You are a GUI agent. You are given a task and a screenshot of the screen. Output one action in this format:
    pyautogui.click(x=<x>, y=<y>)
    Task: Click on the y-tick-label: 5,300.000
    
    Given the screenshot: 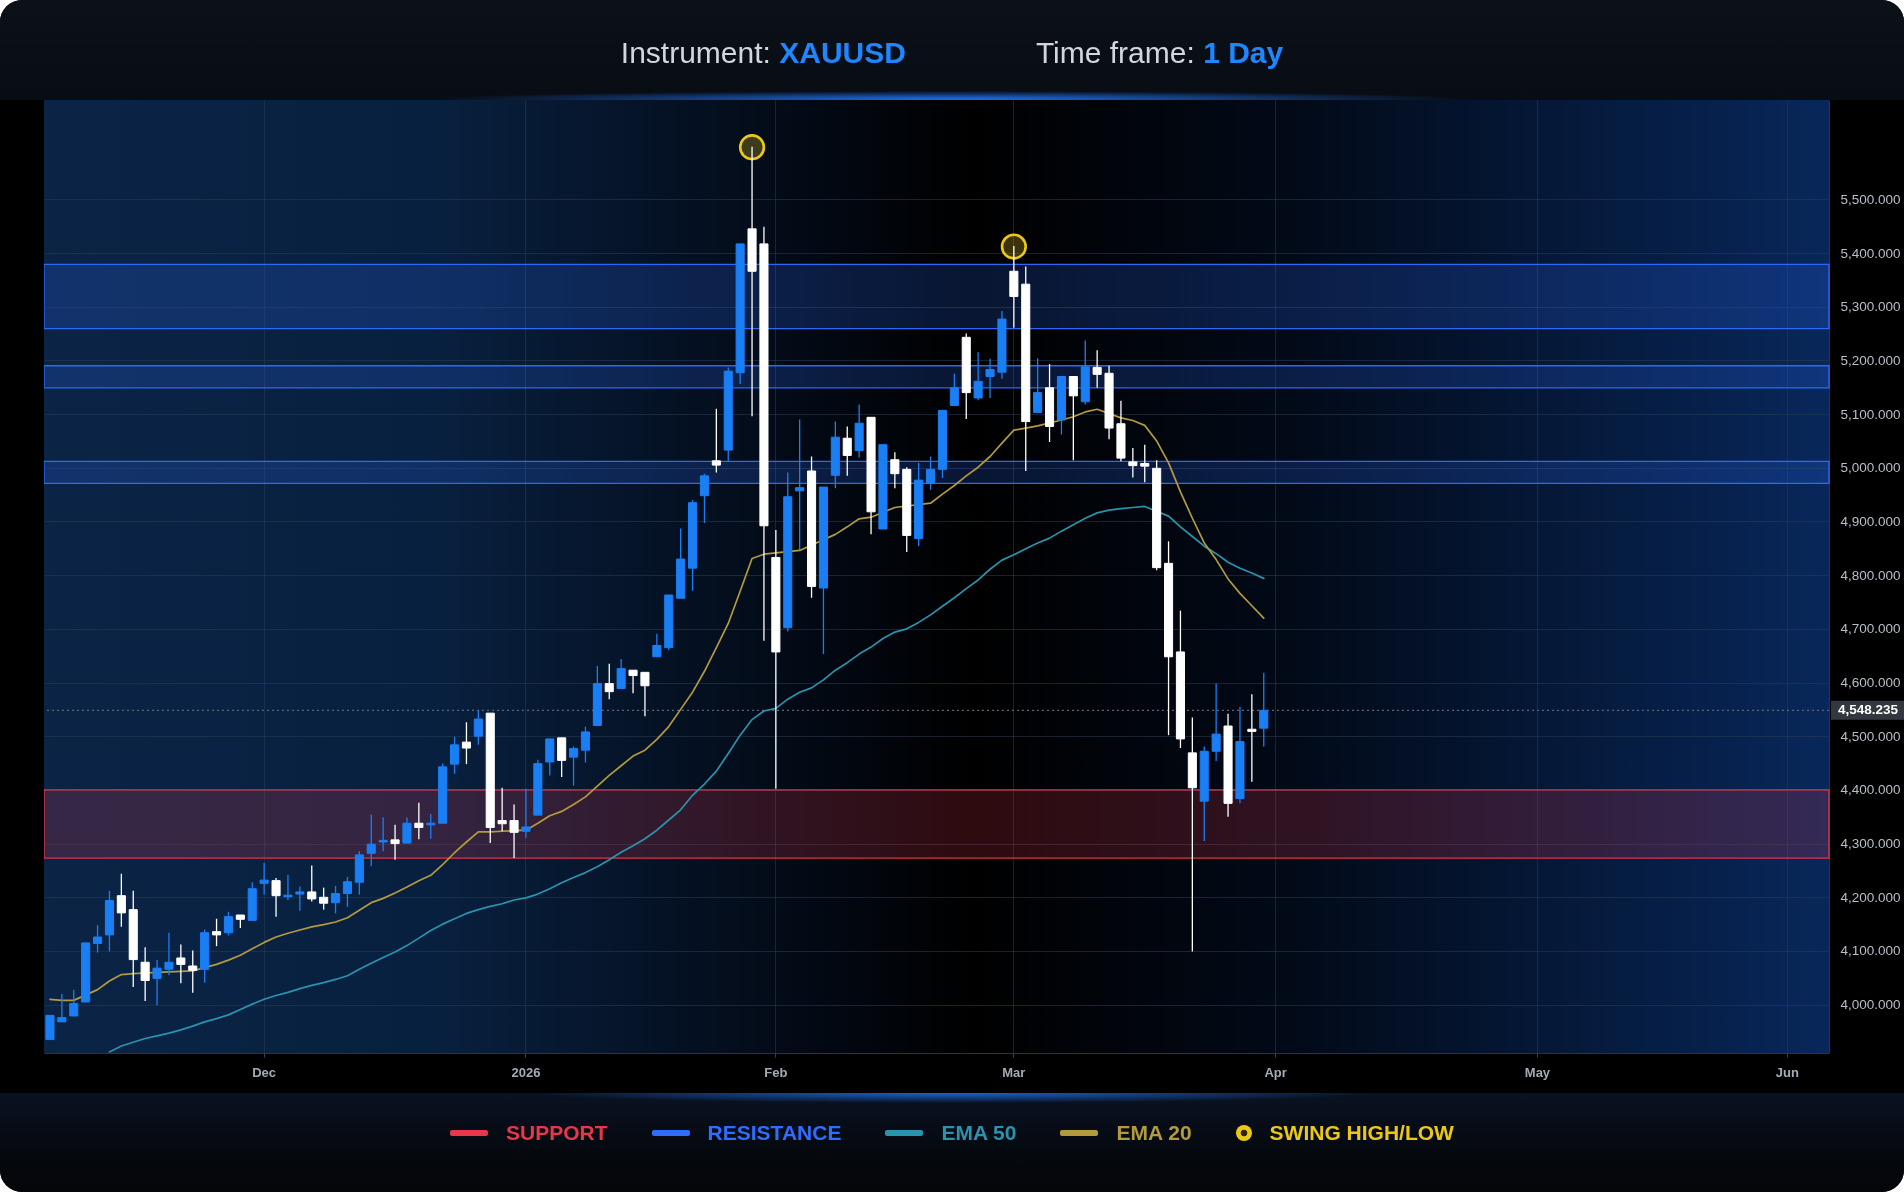 What is the action you would take?
    pyautogui.click(x=1870, y=307)
    